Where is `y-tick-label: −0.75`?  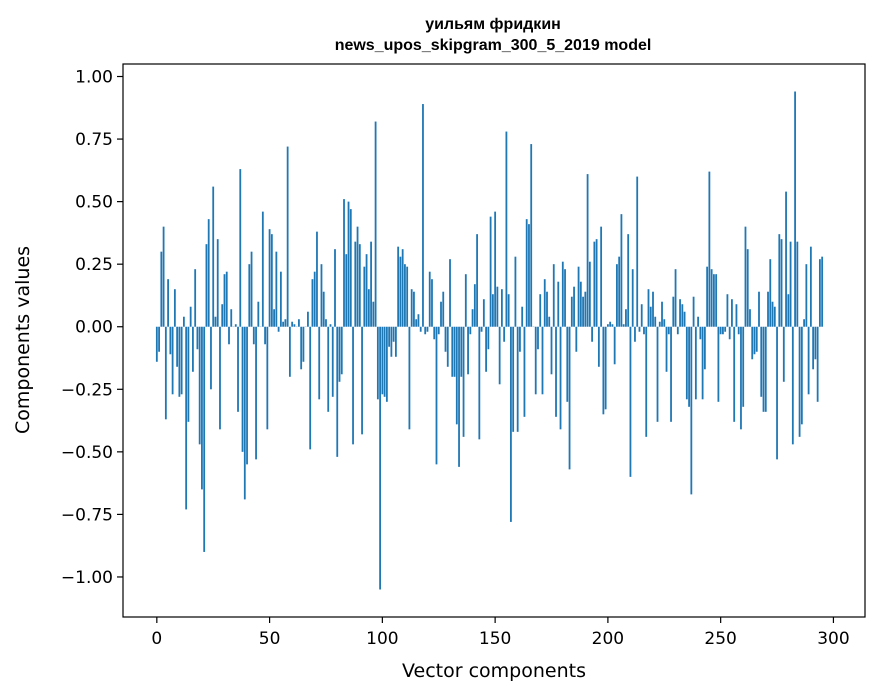
y-tick-label: −0.75 is located at coordinates (87, 515).